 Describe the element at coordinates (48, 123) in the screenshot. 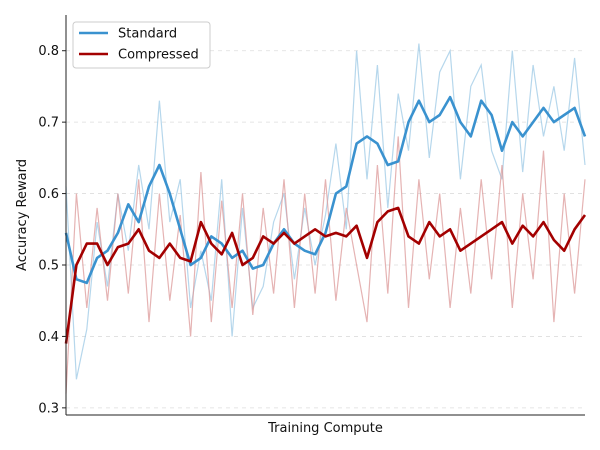

I see `y-tick-label-4: 0.7` at that location.